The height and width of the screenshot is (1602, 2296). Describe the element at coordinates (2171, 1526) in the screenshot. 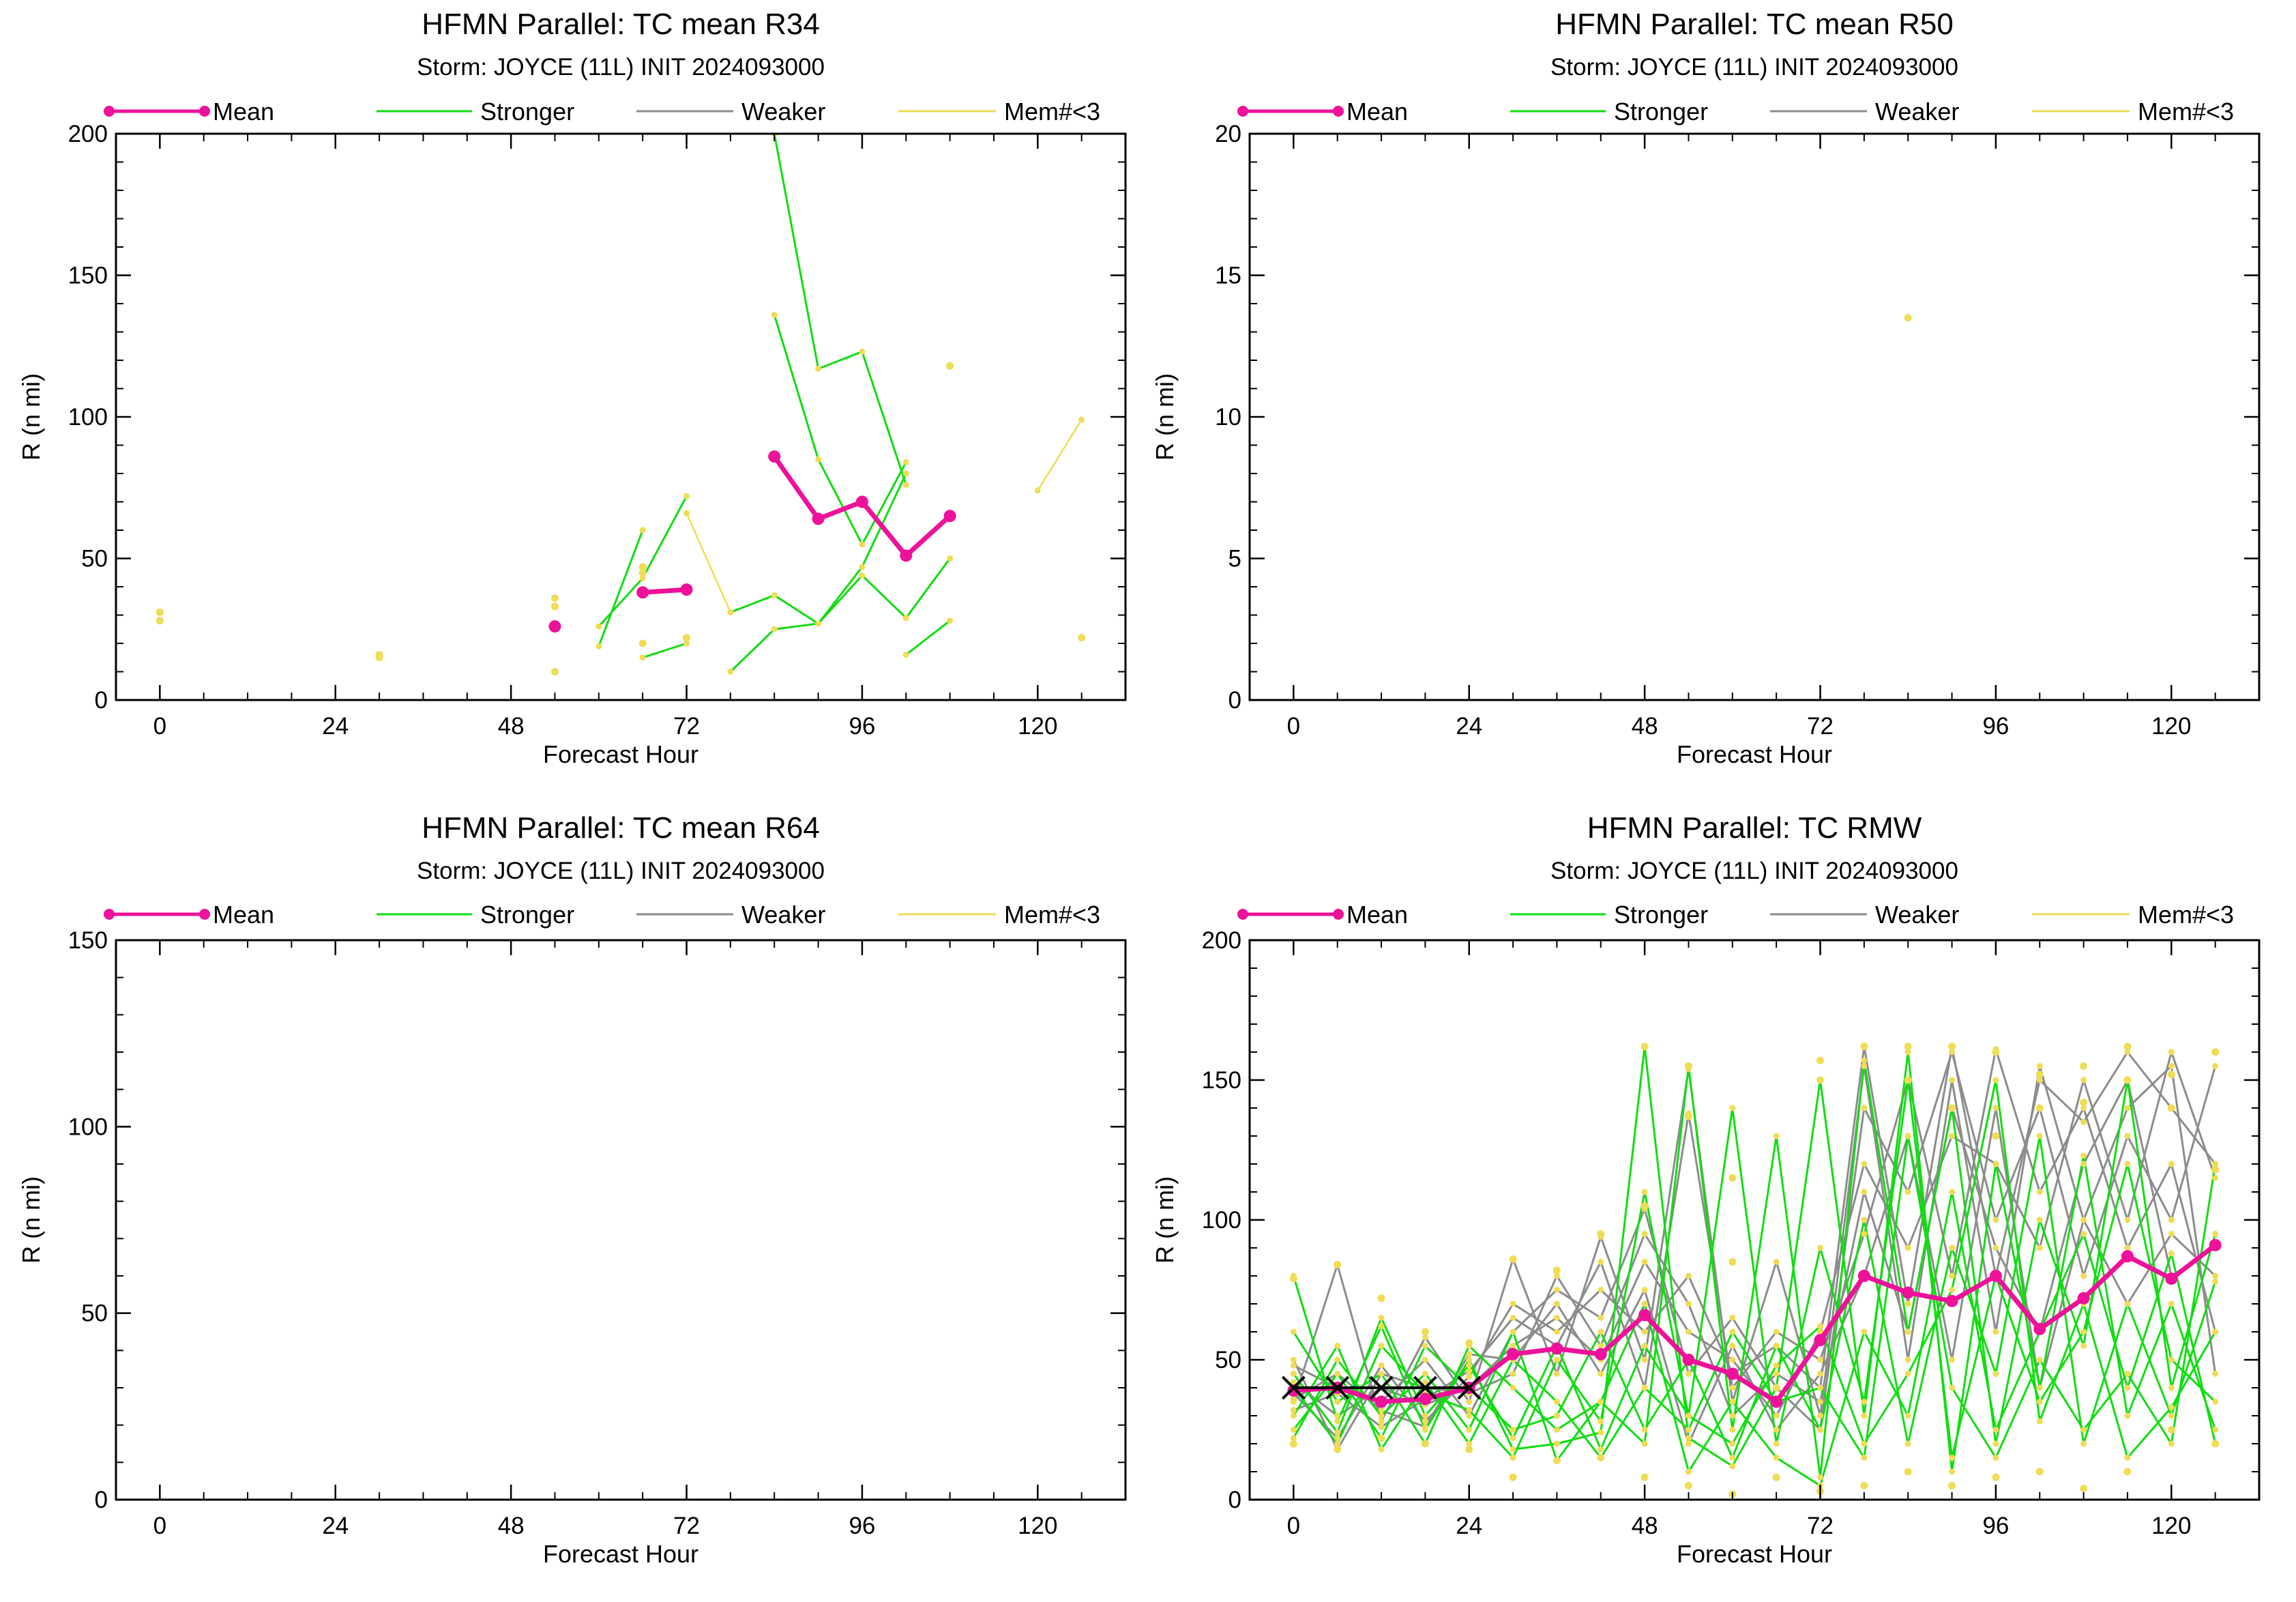

I see `x-tick-label: 120` at that location.